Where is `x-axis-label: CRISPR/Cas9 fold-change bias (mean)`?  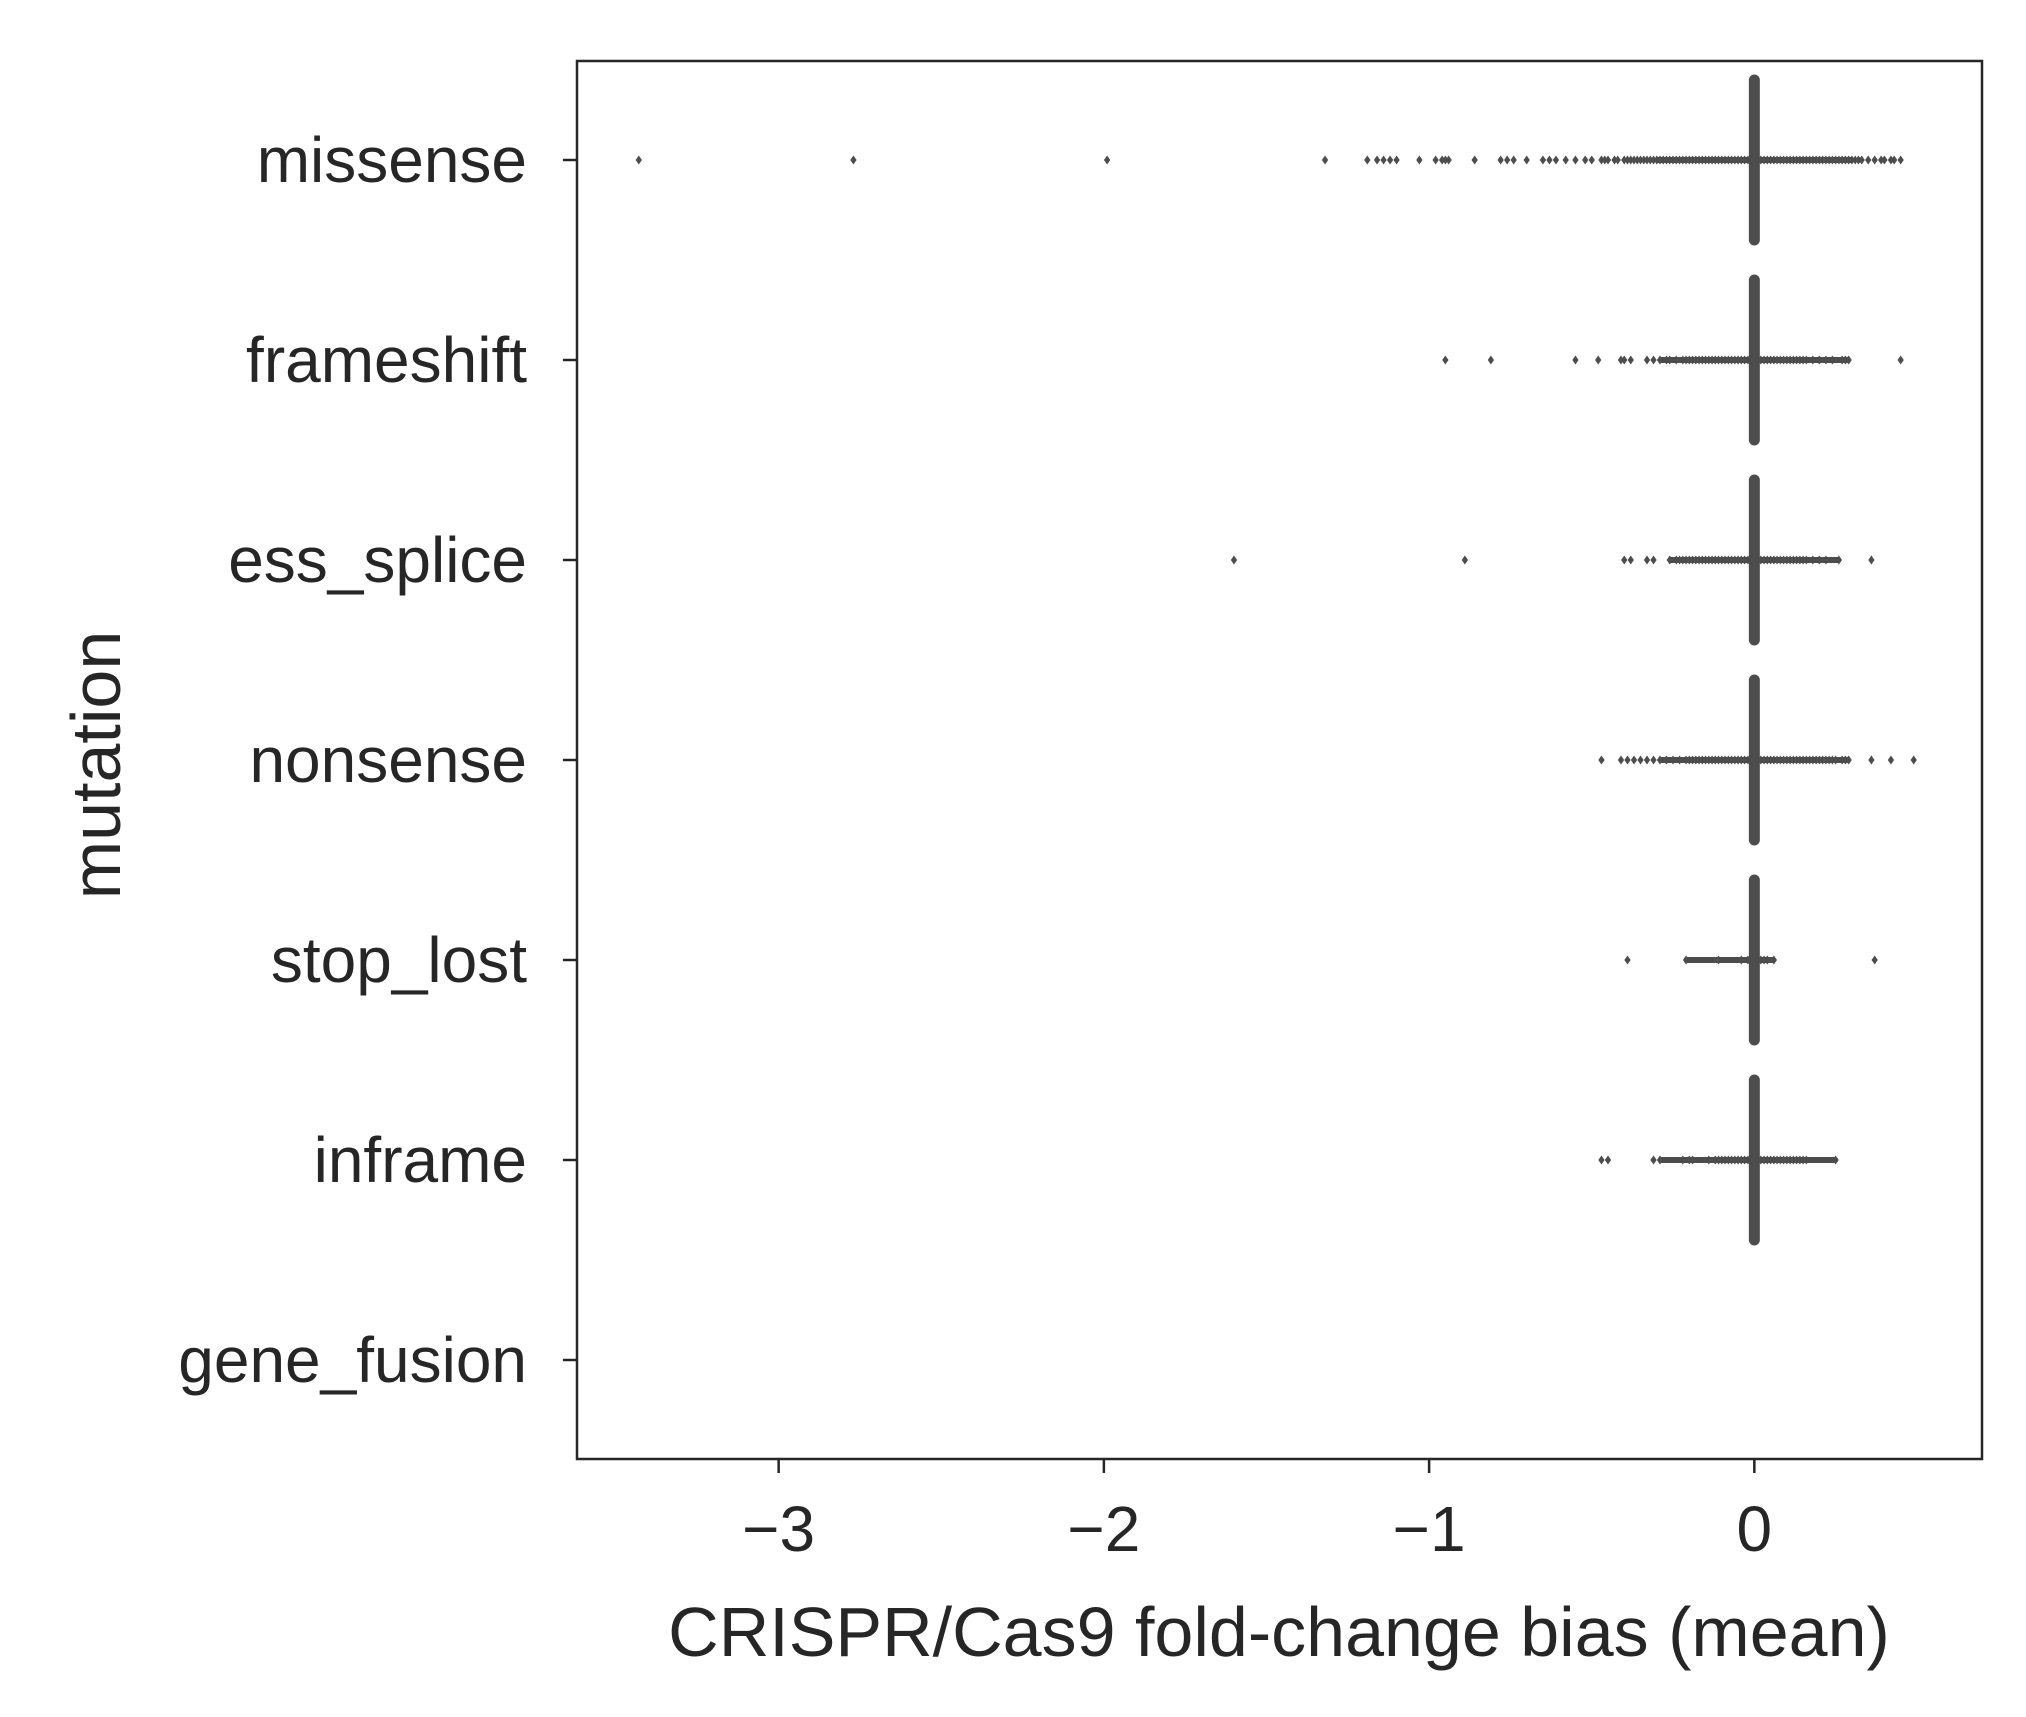
x-axis-label: CRISPR/Cas9 fold-change bias (mean) is located at coordinates (1279, 1632).